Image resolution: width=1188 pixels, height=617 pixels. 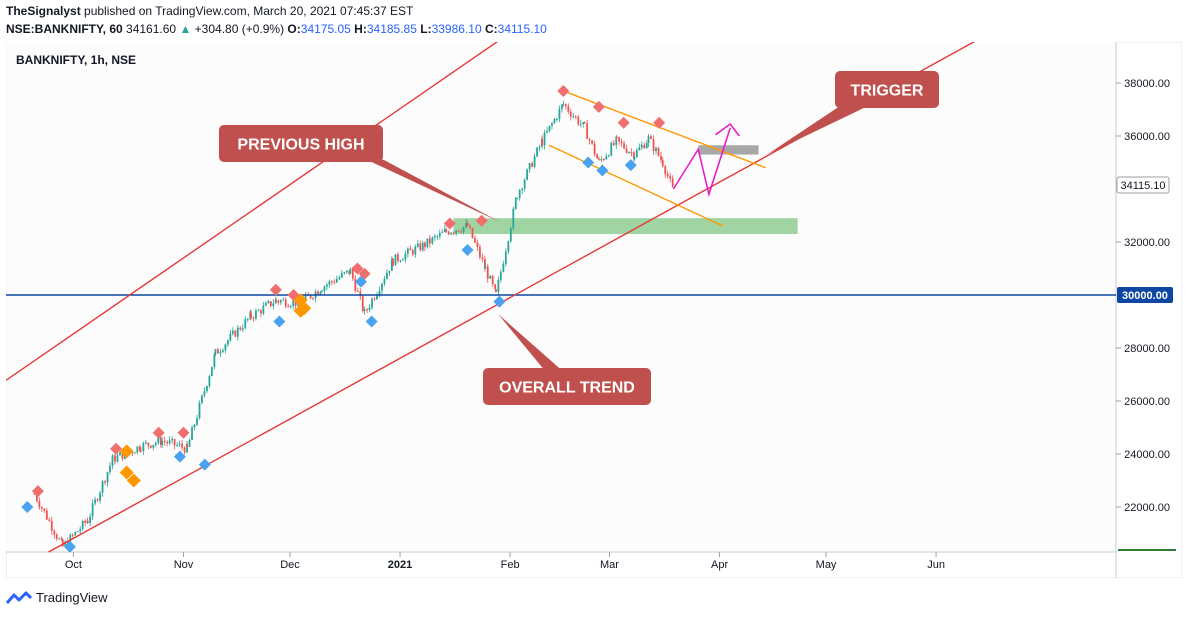 What do you see at coordinates (1145, 296) in the screenshot?
I see `level-price-label: 30000.00` at bounding box center [1145, 296].